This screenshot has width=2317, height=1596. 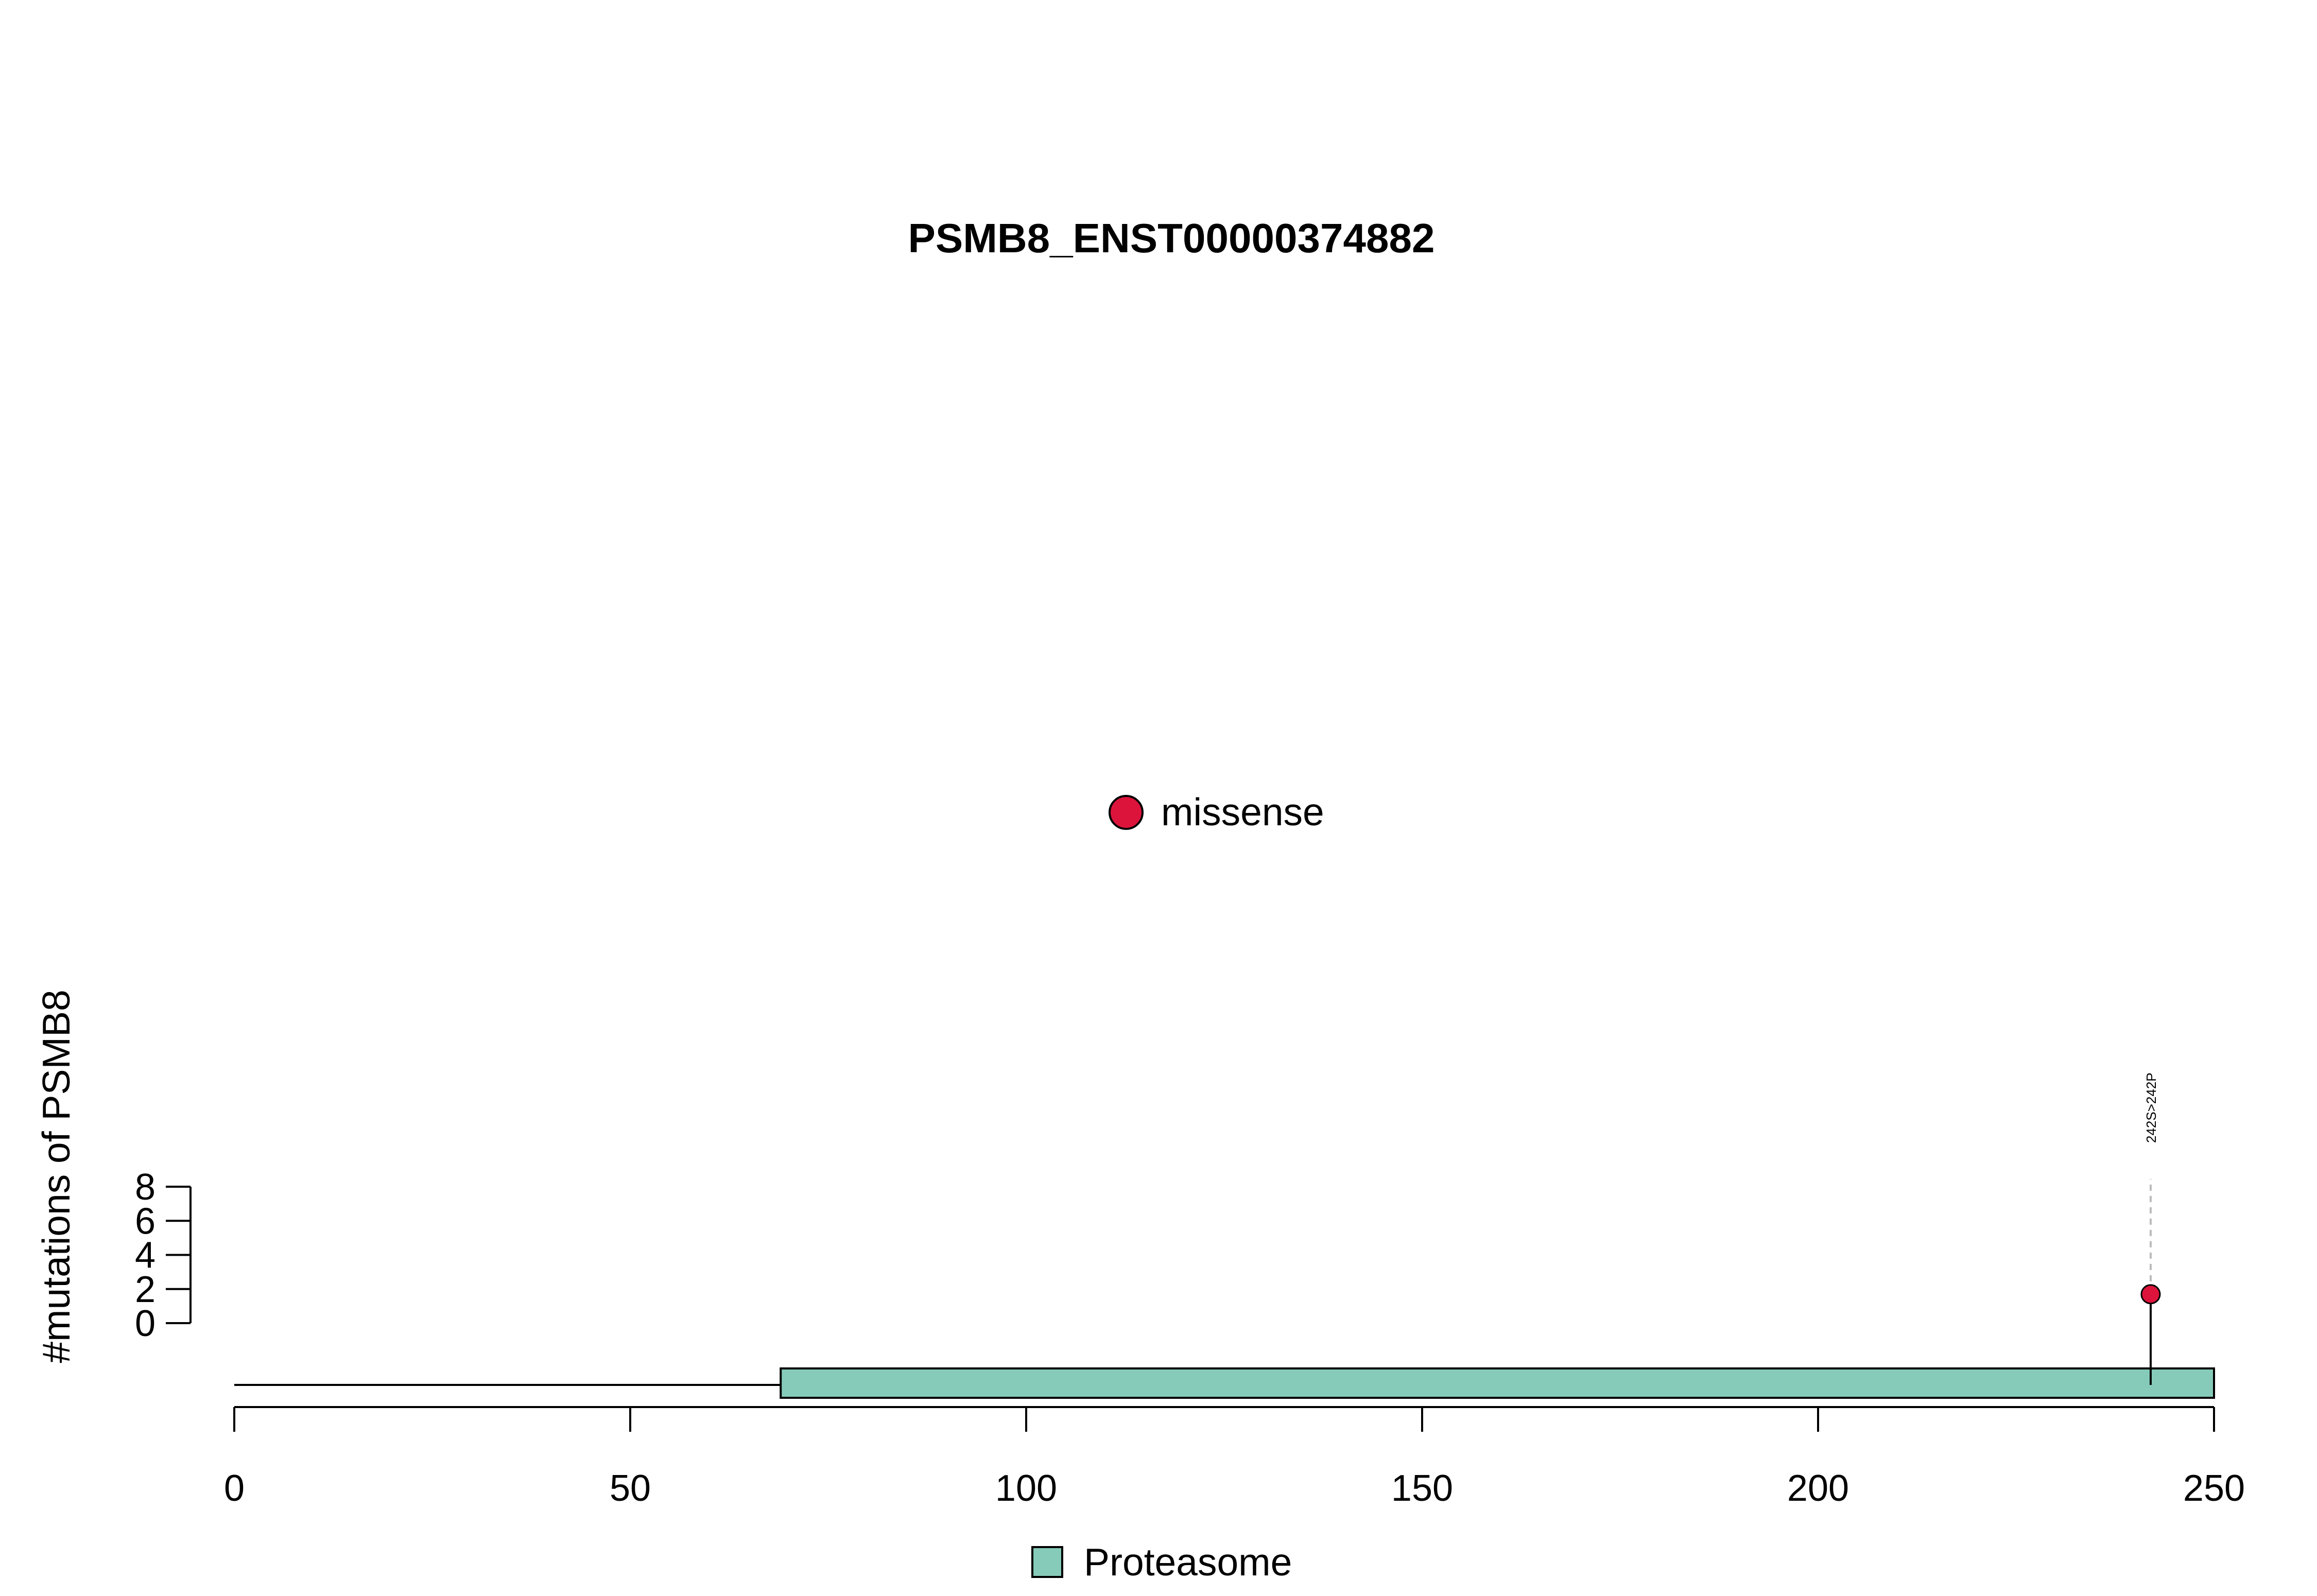 What do you see at coordinates (1234, 1457) in the screenshot?
I see `x-axis: 0 50 100 150 200 250` at bounding box center [1234, 1457].